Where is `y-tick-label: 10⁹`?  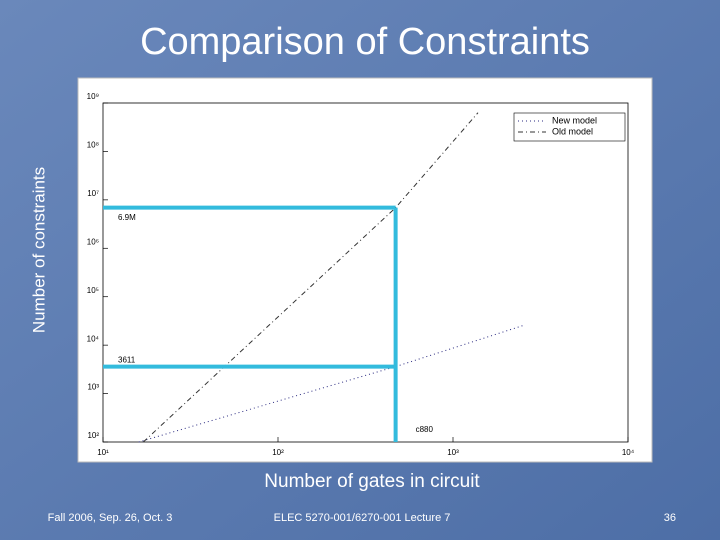
y-tick-label: 10⁹ is located at coordinates (93, 96).